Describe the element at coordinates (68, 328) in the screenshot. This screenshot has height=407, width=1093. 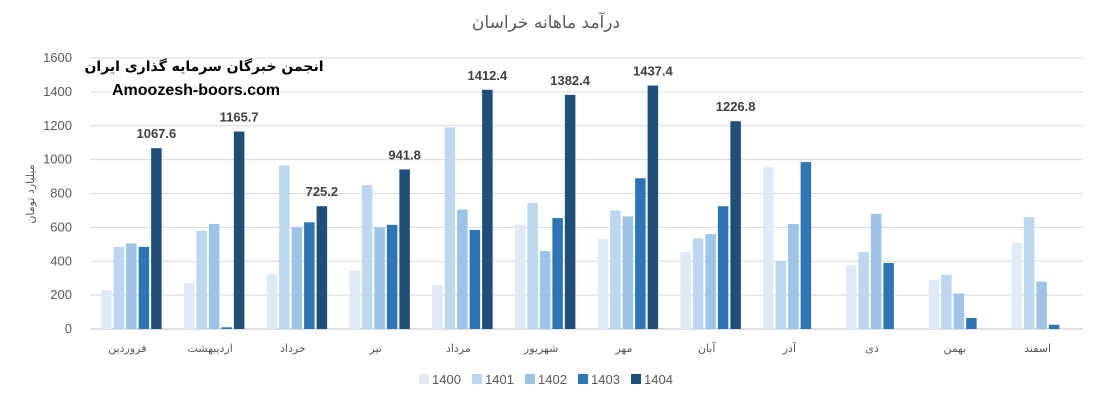
I see `y-tick-label: 0` at that location.